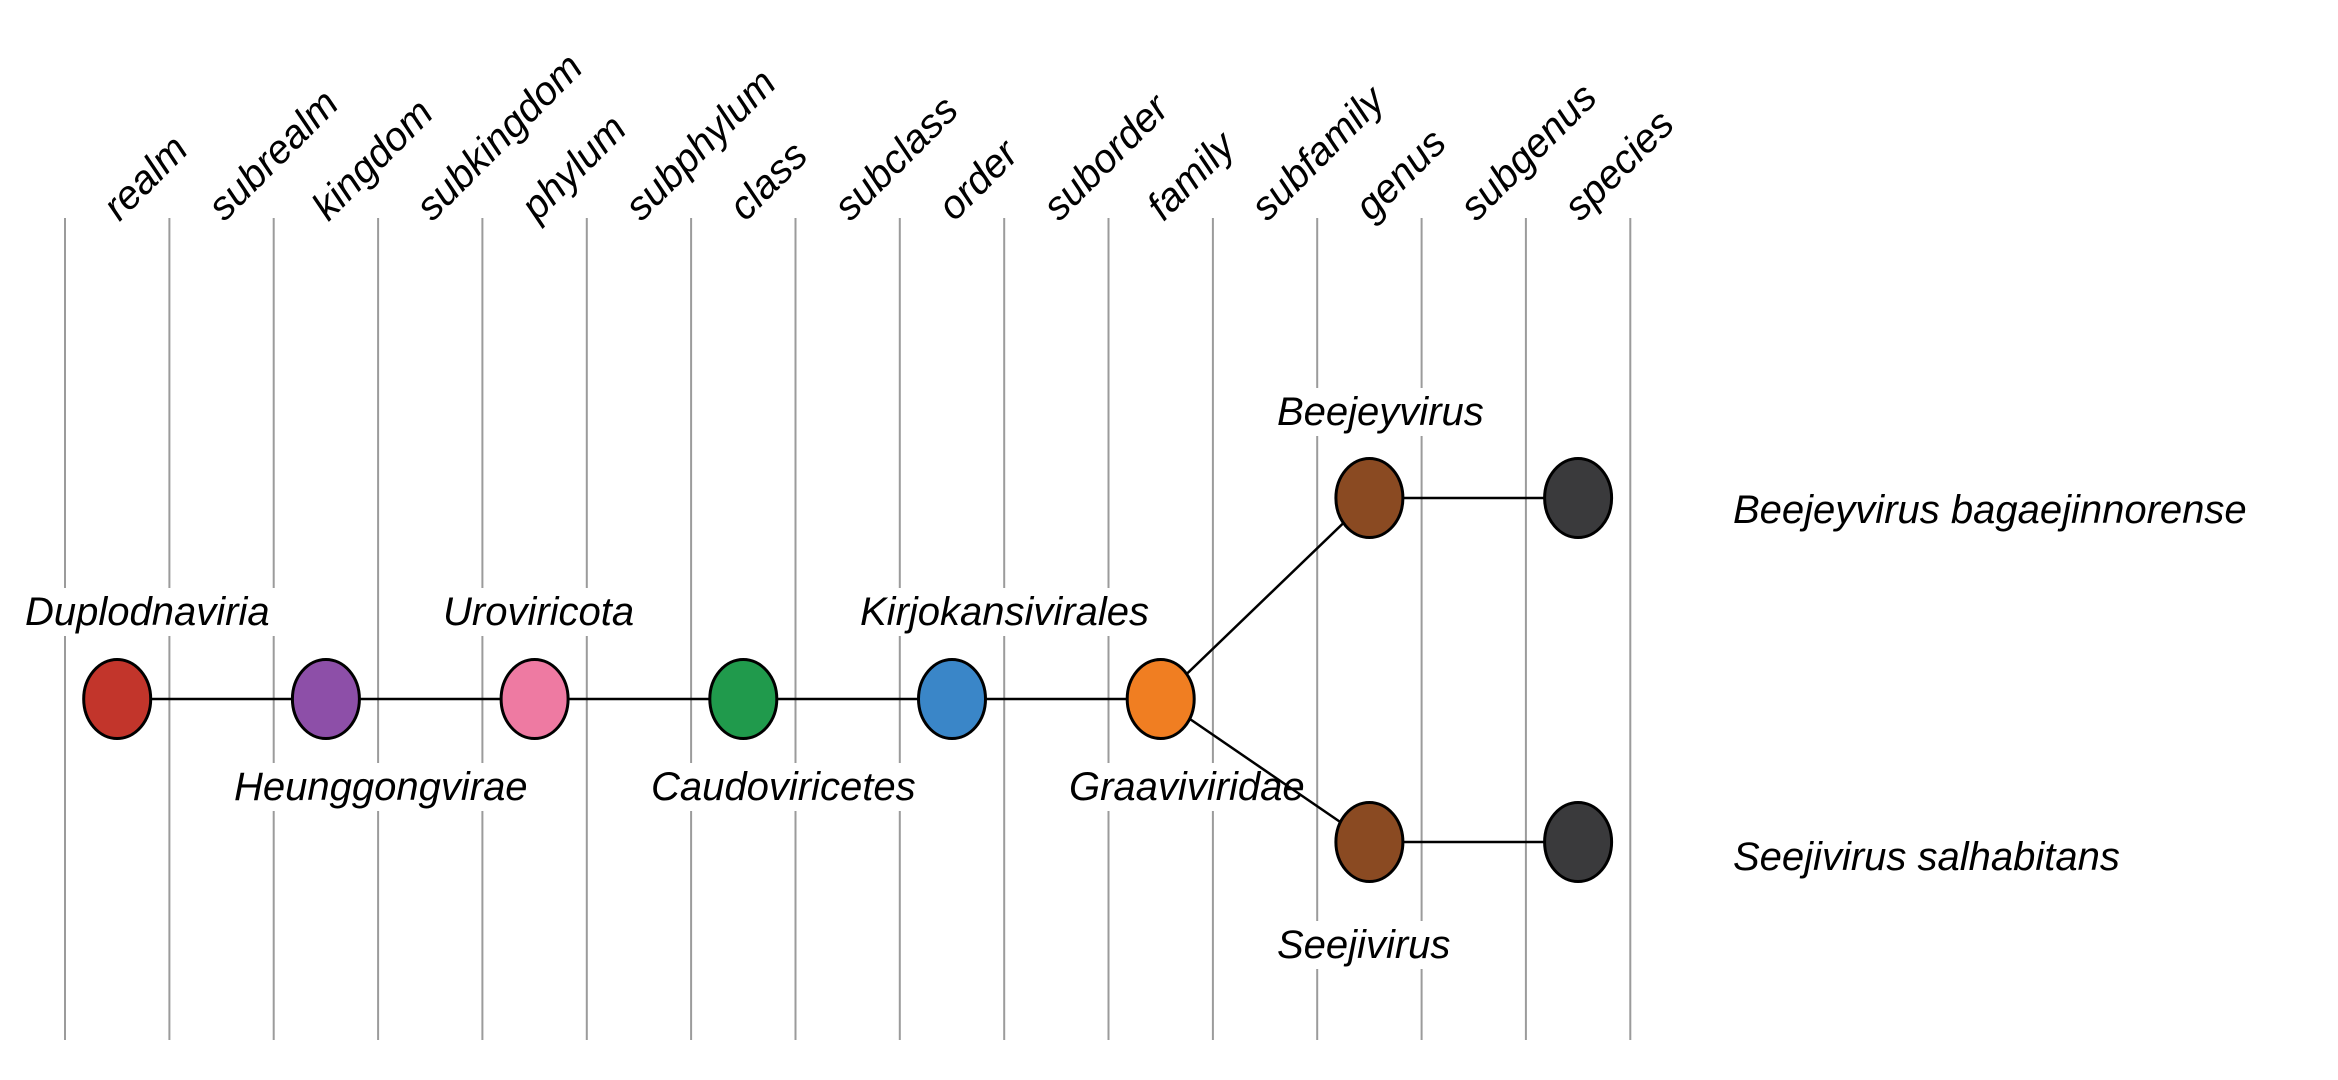  Describe the element at coordinates (1926, 857) in the screenshot. I see `label-species-seejivirus-salhabitans: Seejivirus salhabitans` at that location.